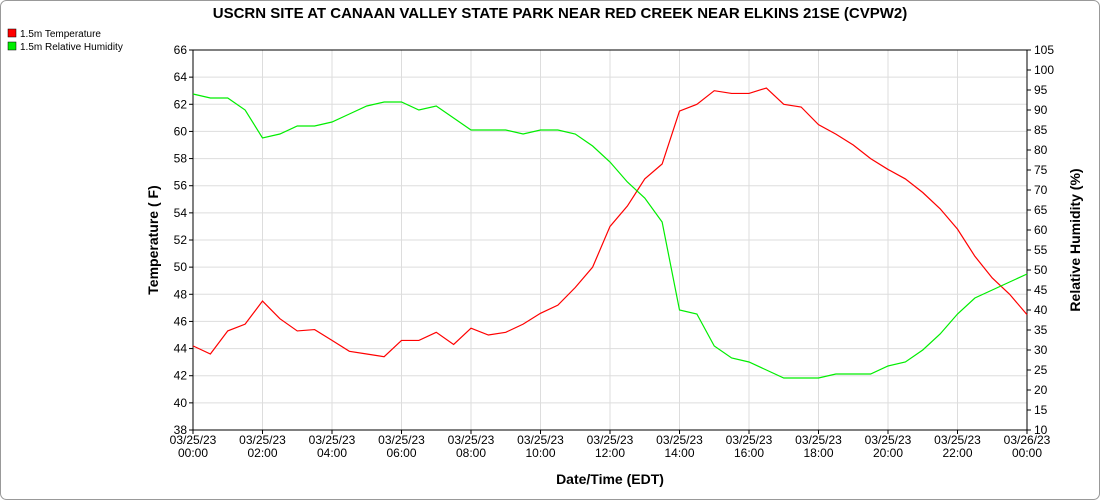 Image resolution: width=1100 pixels, height=500 pixels. Describe the element at coordinates (1041, 210) in the screenshot. I see `y2-tick-label: 65` at that location.